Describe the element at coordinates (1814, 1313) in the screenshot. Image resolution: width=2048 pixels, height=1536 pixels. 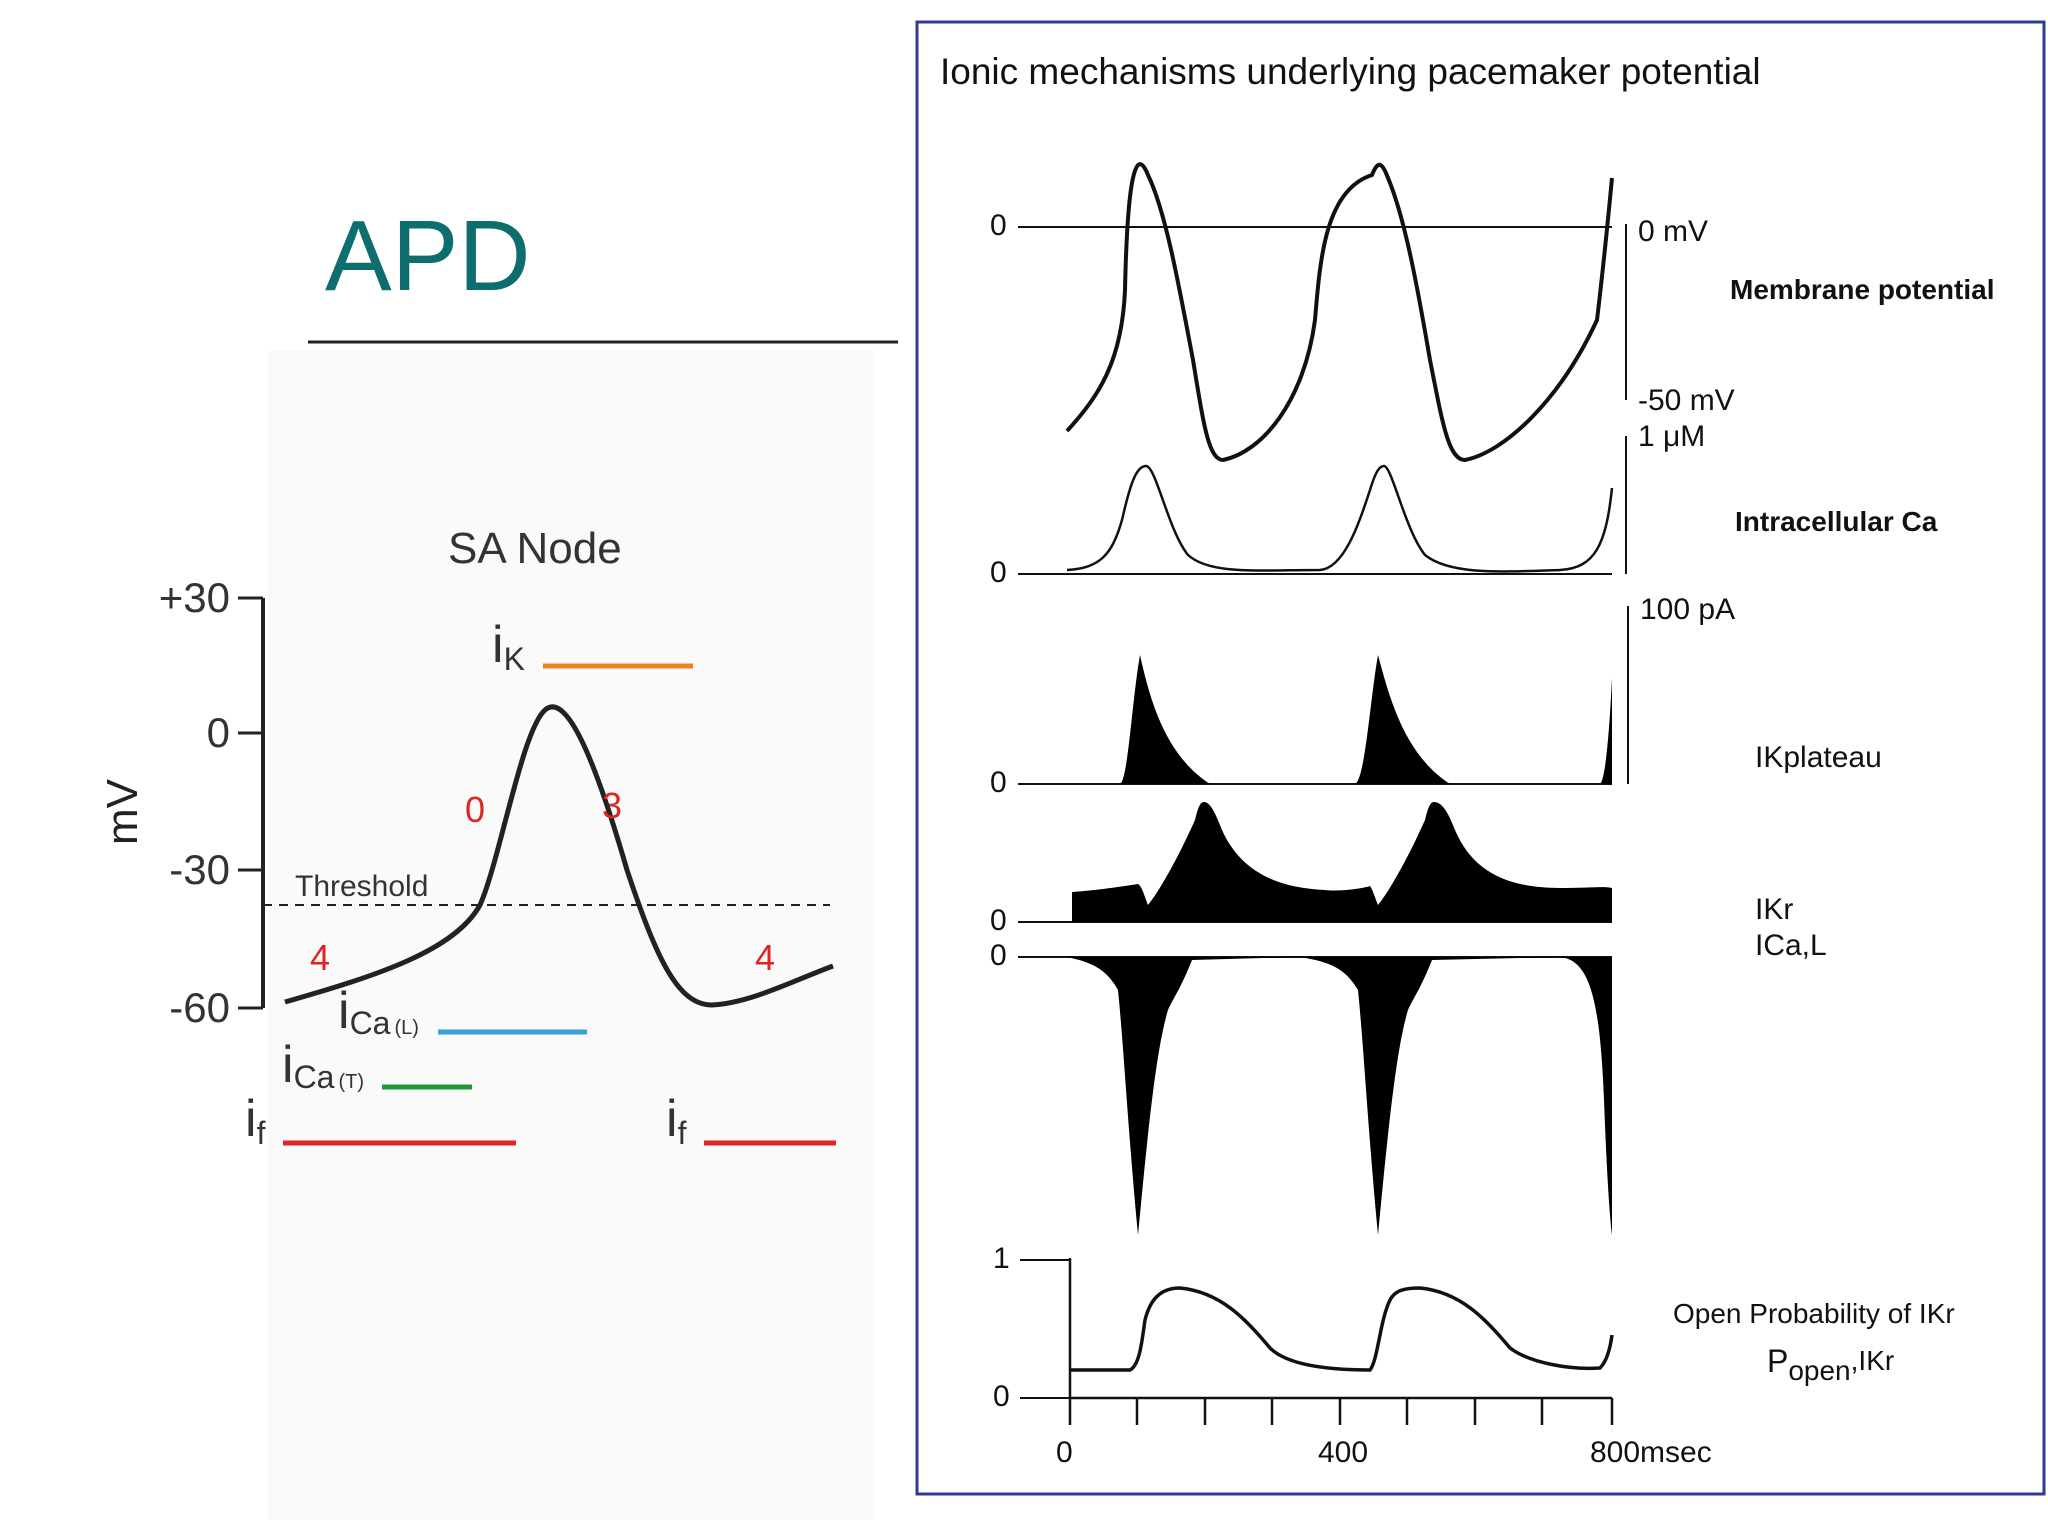
I see `popen-label: Open Probability of IKr` at that location.